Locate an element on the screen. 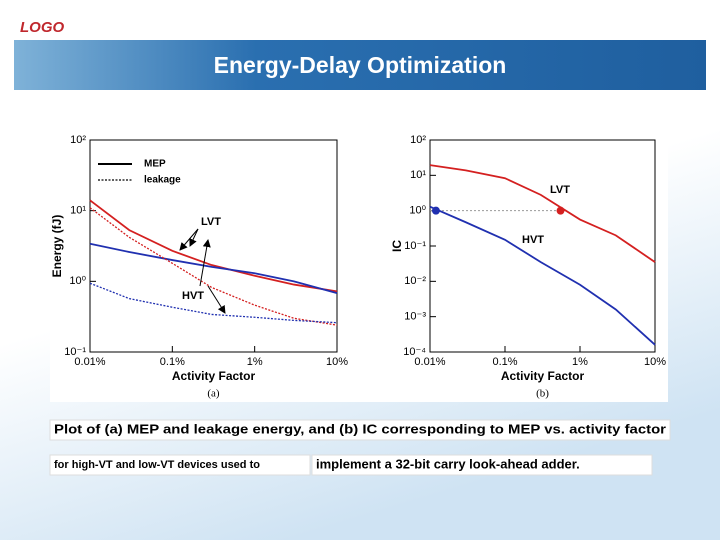 The height and width of the screenshot is (545, 720). slide-title: Energy-Delay Optimization is located at coordinates (360, 65).